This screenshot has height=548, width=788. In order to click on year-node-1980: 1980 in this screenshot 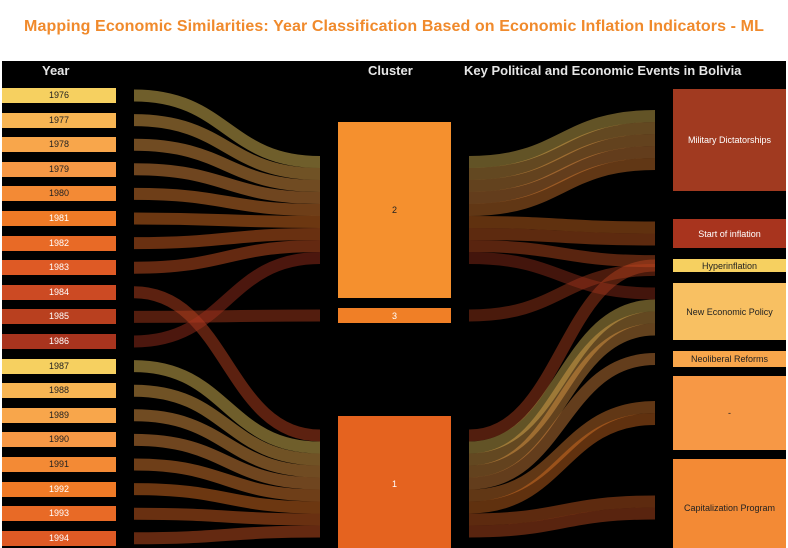, I will do `click(59, 194)`.